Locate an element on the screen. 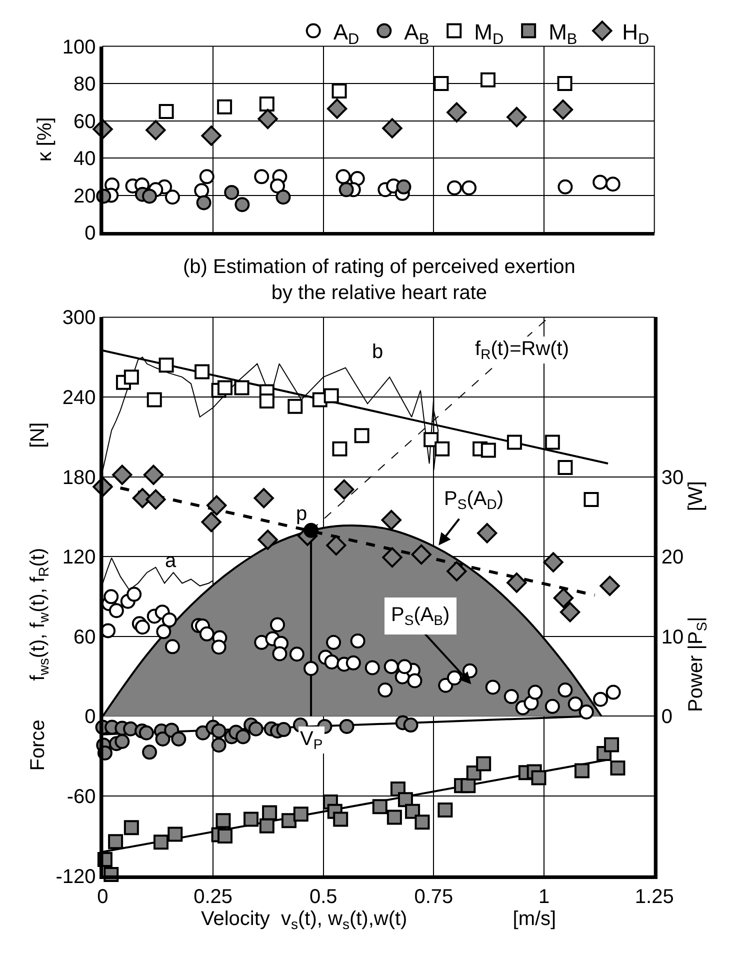 Image resolution: width=747 pixels, height=953 pixels. x-tick-label: 0.25 is located at coordinates (213, 897).